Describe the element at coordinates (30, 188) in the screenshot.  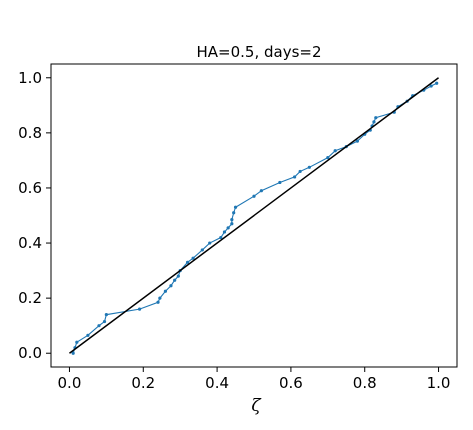
I see `y-tick-label: 0.6` at that location.